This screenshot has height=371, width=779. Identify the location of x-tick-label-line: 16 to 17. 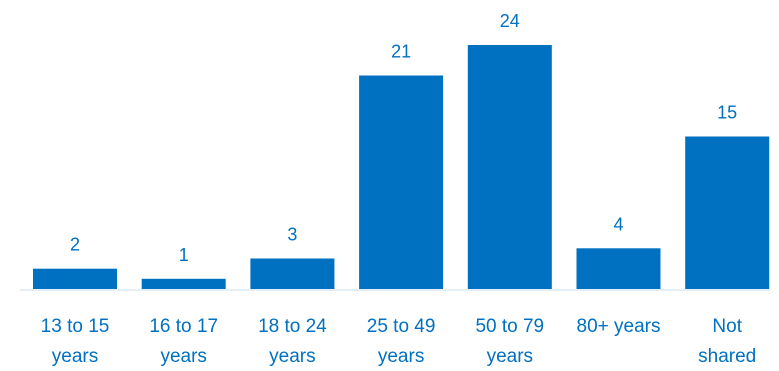
(183, 326).